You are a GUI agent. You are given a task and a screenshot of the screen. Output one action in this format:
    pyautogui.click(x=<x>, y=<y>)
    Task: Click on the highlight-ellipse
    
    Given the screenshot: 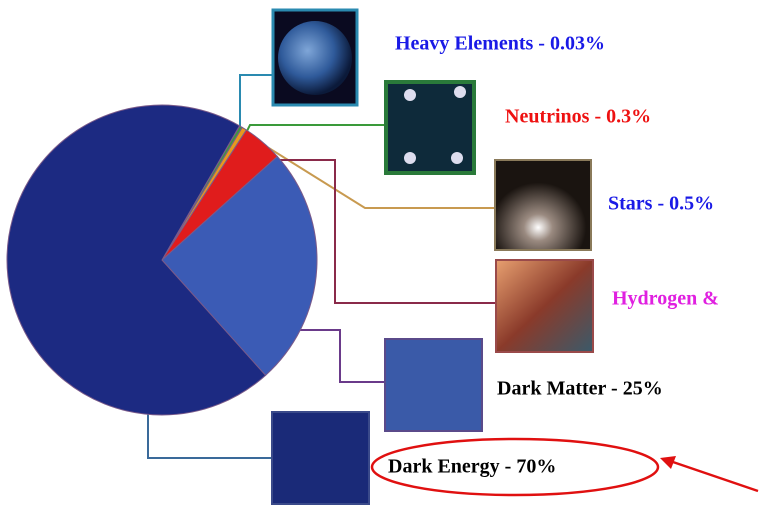 What is the action you would take?
    pyautogui.click(x=515, y=467)
    